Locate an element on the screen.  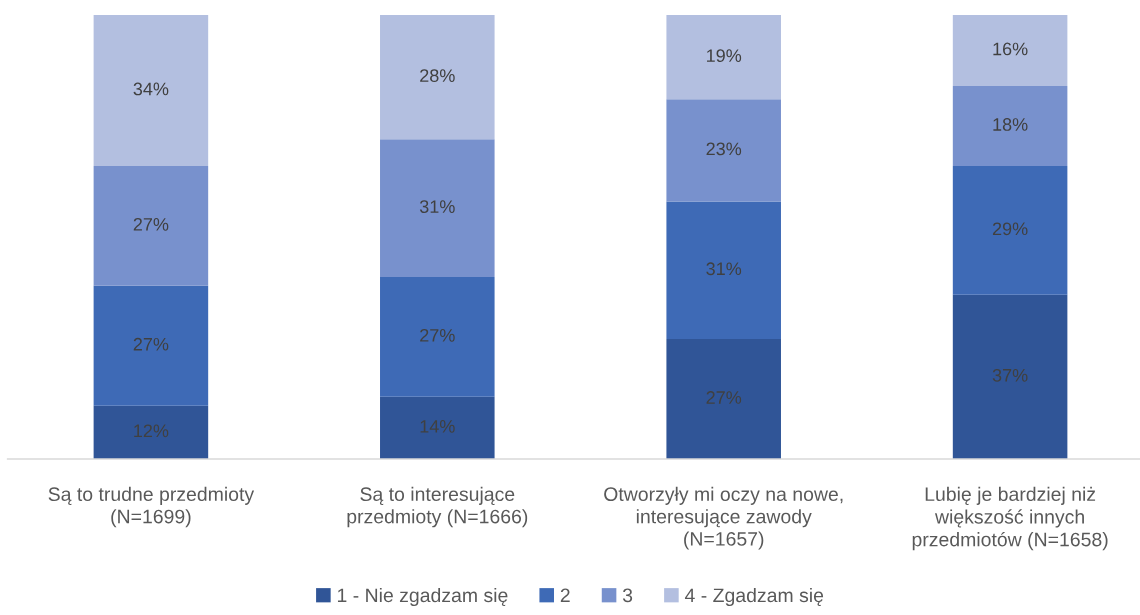
legend-label: 3 is located at coordinates (627, 595).